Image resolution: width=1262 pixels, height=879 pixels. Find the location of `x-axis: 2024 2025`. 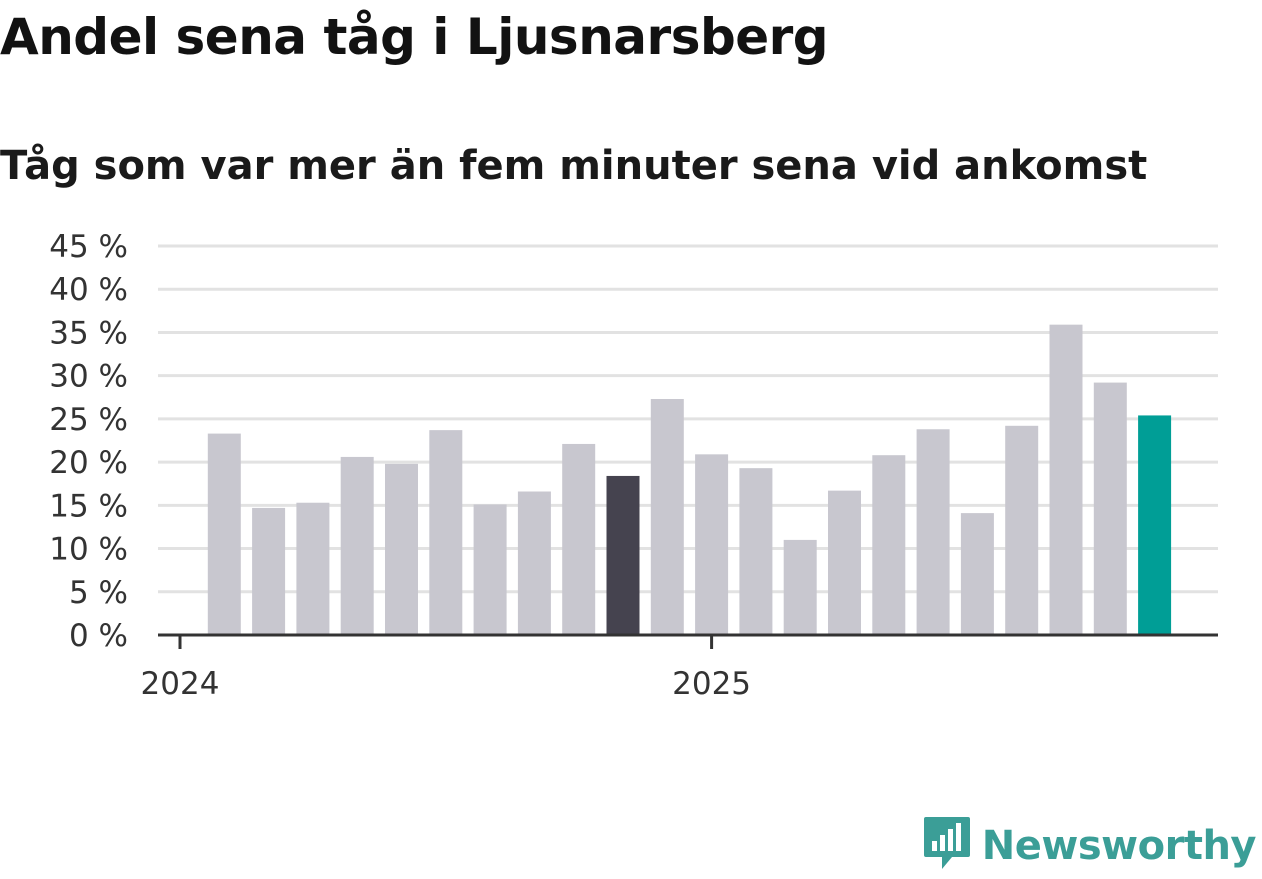

x-axis: 2024 2025 is located at coordinates (679, 667).